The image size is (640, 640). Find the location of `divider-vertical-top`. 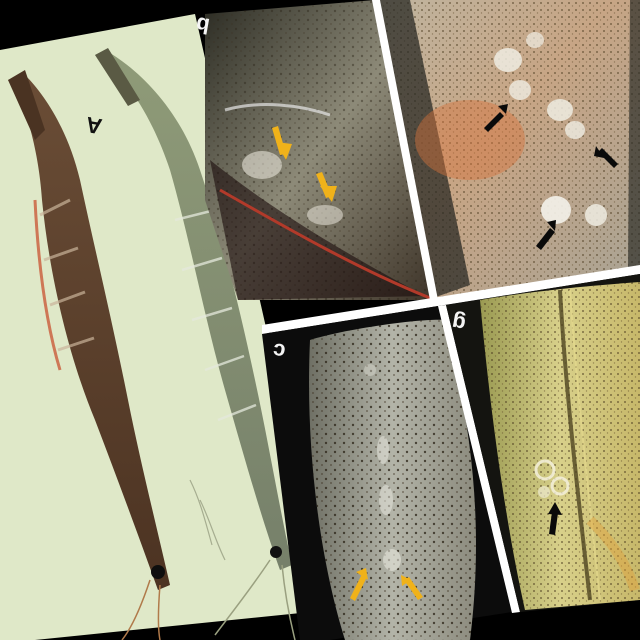

divider-vertical-top is located at coordinates (405, 150).